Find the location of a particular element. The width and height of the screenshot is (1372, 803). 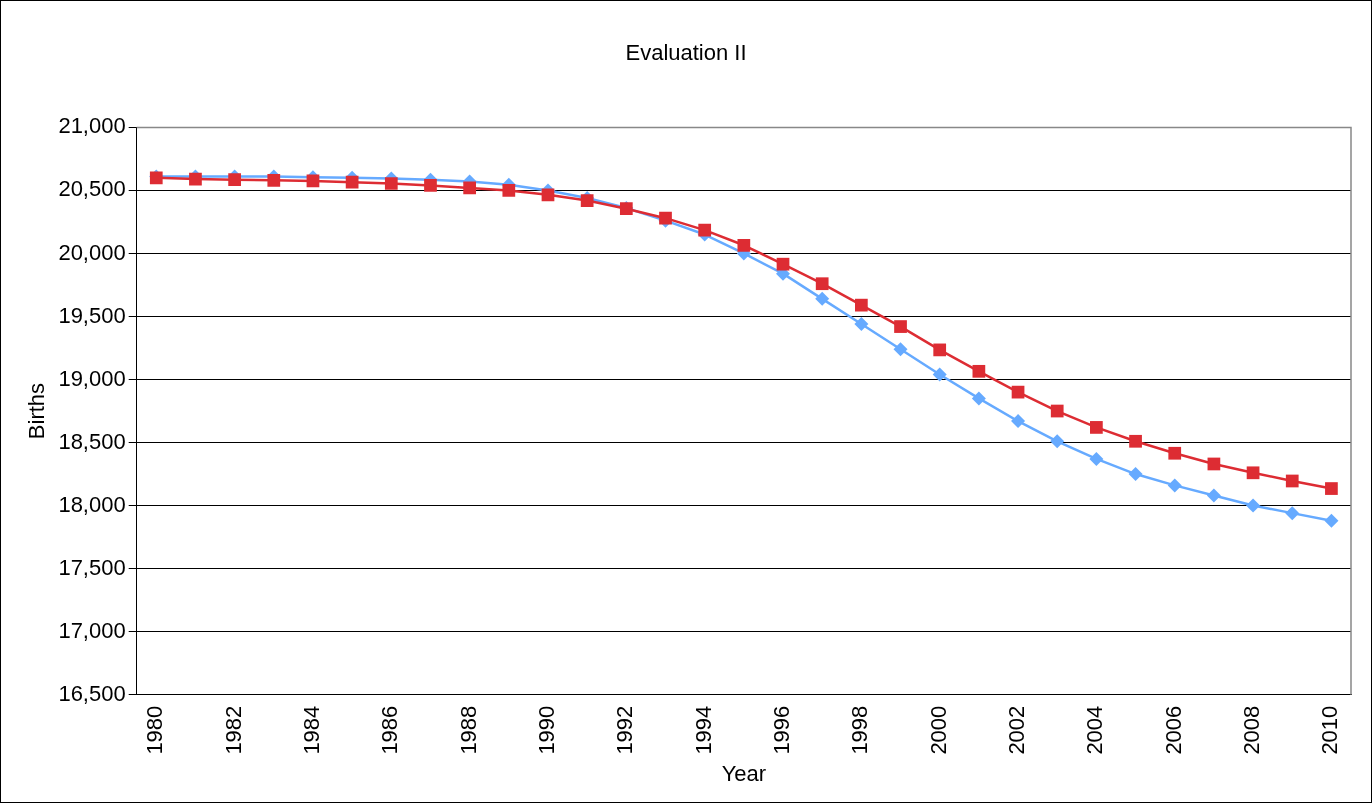

x-tick-label: 1988 is located at coordinates (468, 730).